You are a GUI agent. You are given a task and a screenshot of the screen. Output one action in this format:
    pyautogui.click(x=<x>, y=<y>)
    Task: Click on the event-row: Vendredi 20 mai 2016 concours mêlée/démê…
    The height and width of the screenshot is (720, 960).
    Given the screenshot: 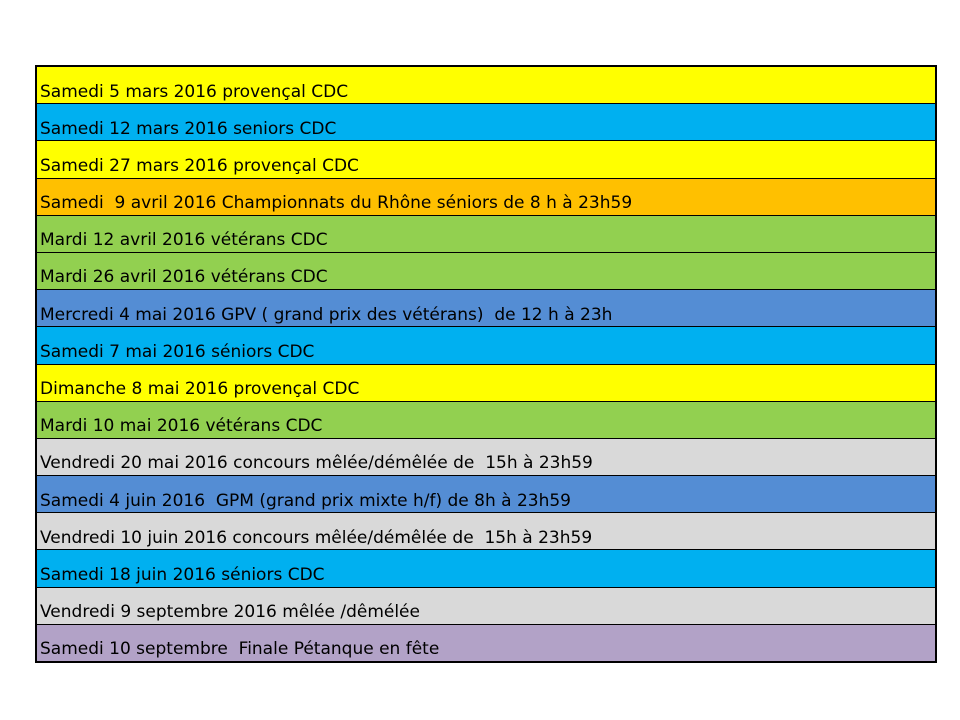 What is the action you would take?
    pyautogui.click(x=486, y=457)
    